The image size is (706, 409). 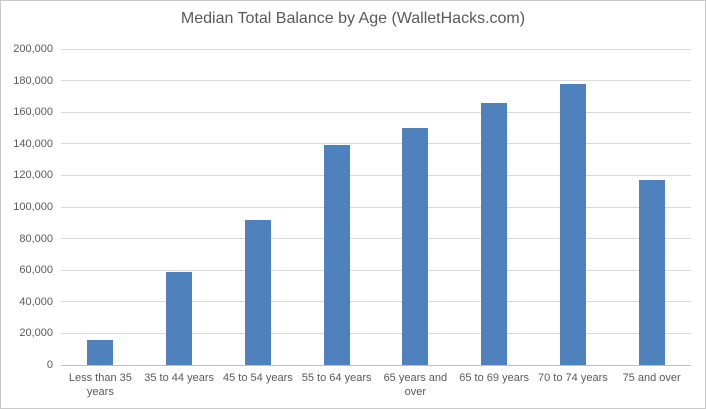 I want to click on x-axis-category-label: 65 to 69 years, so click(x=494, y=378).